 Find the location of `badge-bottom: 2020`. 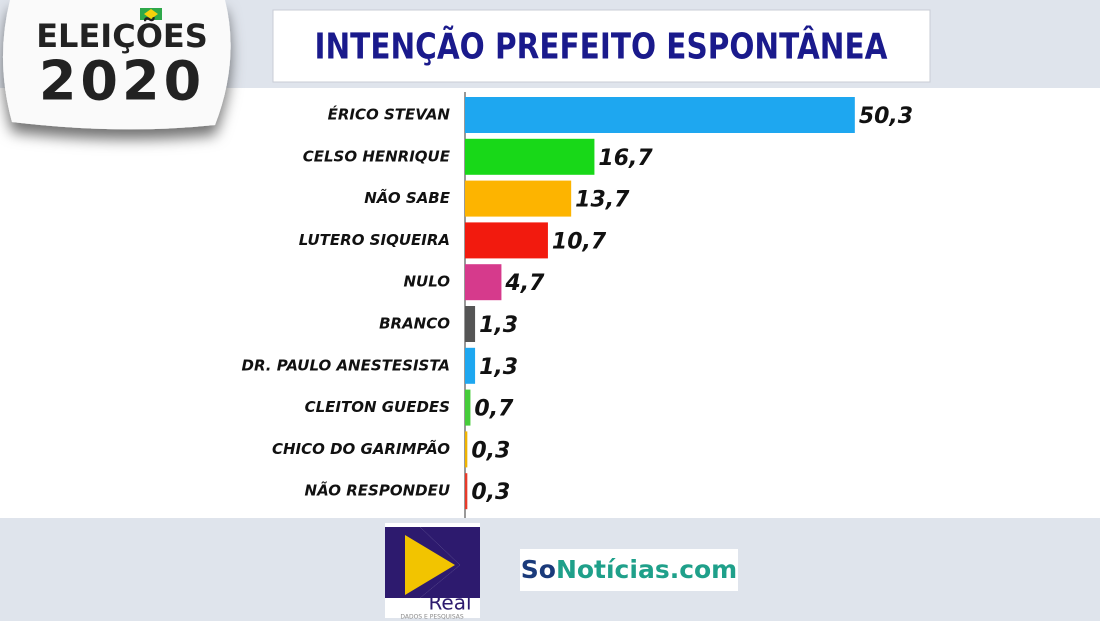

badge-bottom: 2020 is located at coordinates (122, 81).